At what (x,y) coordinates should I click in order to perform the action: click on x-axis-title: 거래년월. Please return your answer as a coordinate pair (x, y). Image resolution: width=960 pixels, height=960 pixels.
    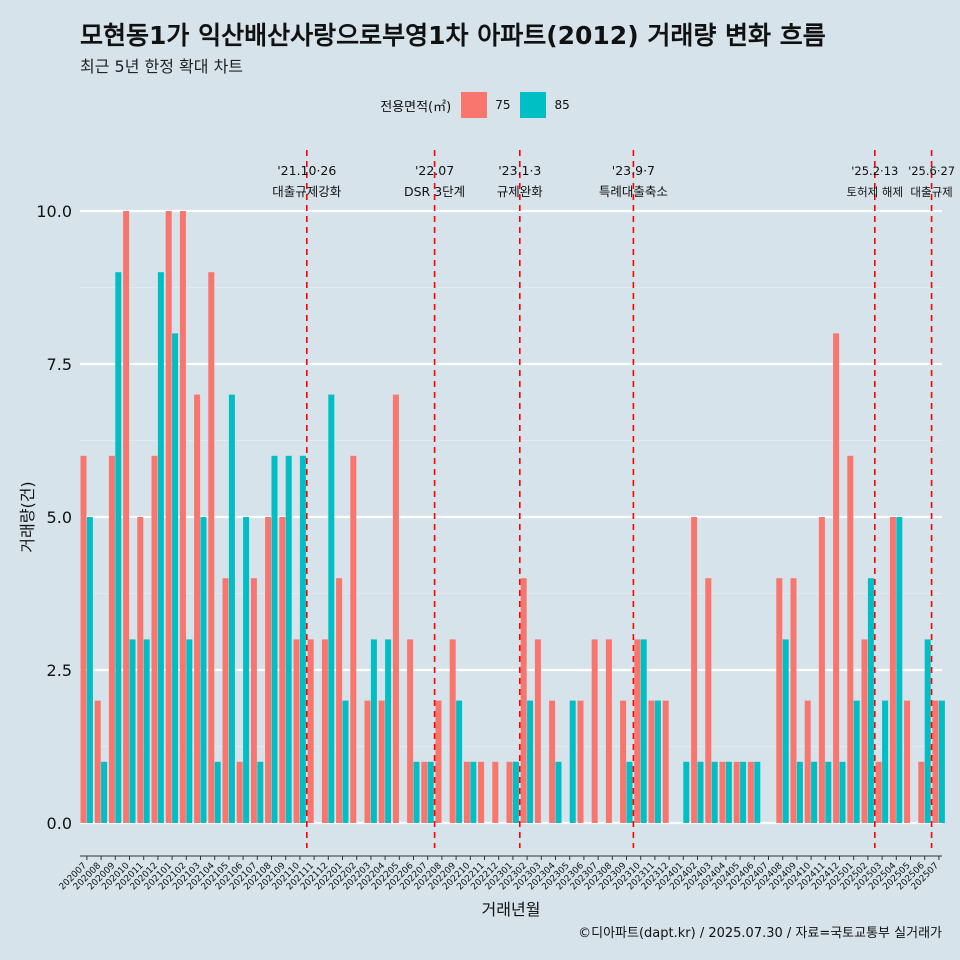
    Looking at the image, I should click on (511, 909).